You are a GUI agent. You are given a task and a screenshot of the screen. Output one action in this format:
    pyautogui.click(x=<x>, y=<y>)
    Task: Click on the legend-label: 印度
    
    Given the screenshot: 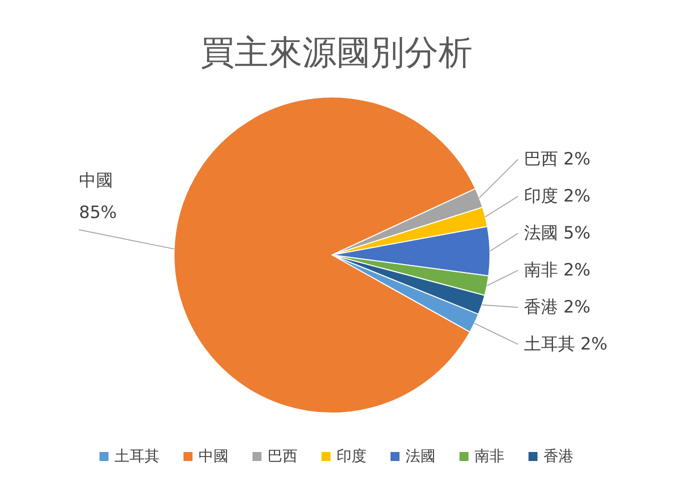 What is the action you would take?
    pyautogui.click(x=351, y=456)
    